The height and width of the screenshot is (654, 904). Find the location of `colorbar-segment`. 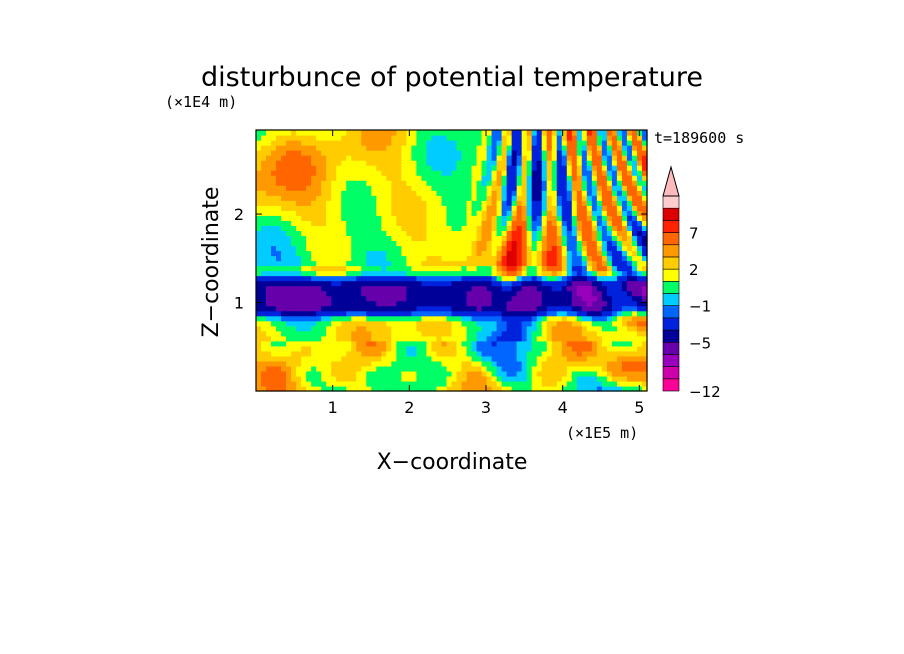

colorbar-segment is located at coordinates (671, 239).